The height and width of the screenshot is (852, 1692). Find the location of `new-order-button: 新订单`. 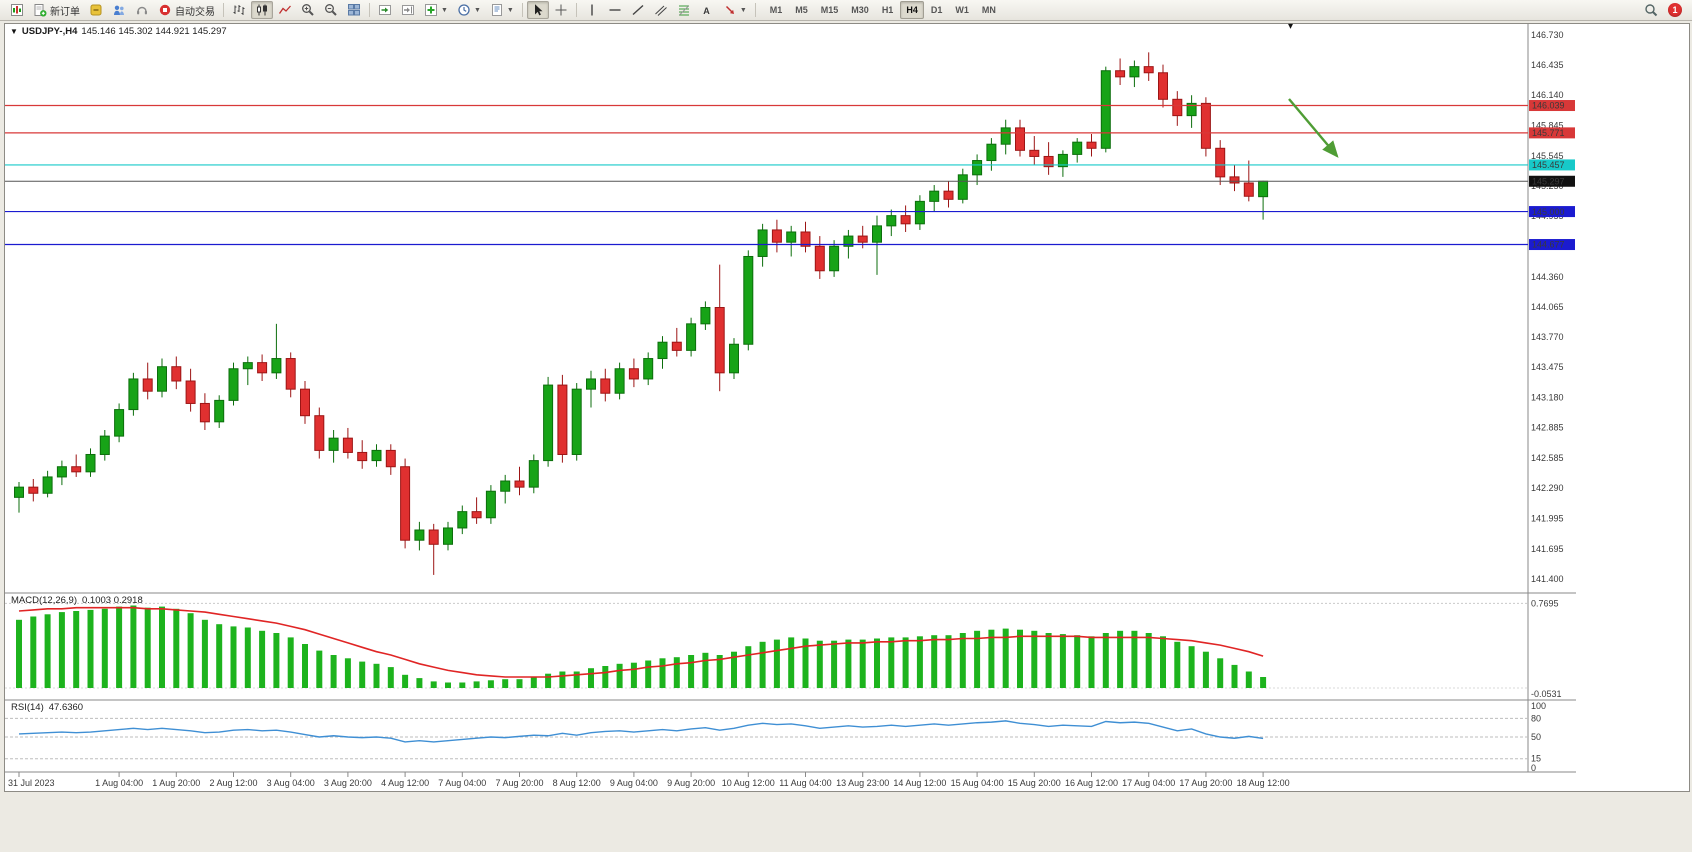

new-order-button: 新订单 is located at coordinates (56, 10).